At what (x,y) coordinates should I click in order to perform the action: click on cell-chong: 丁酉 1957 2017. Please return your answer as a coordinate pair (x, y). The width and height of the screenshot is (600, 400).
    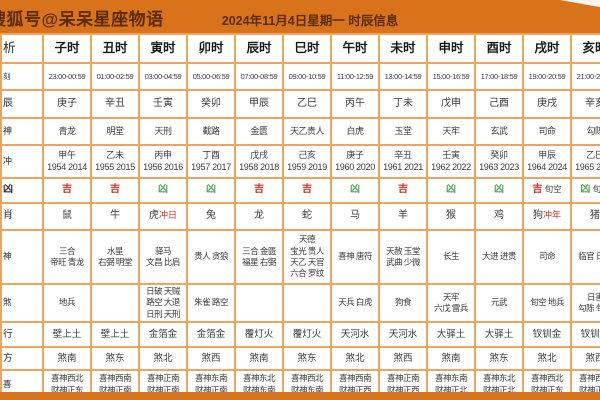
    Looking at the image, I should click on (211, 161).